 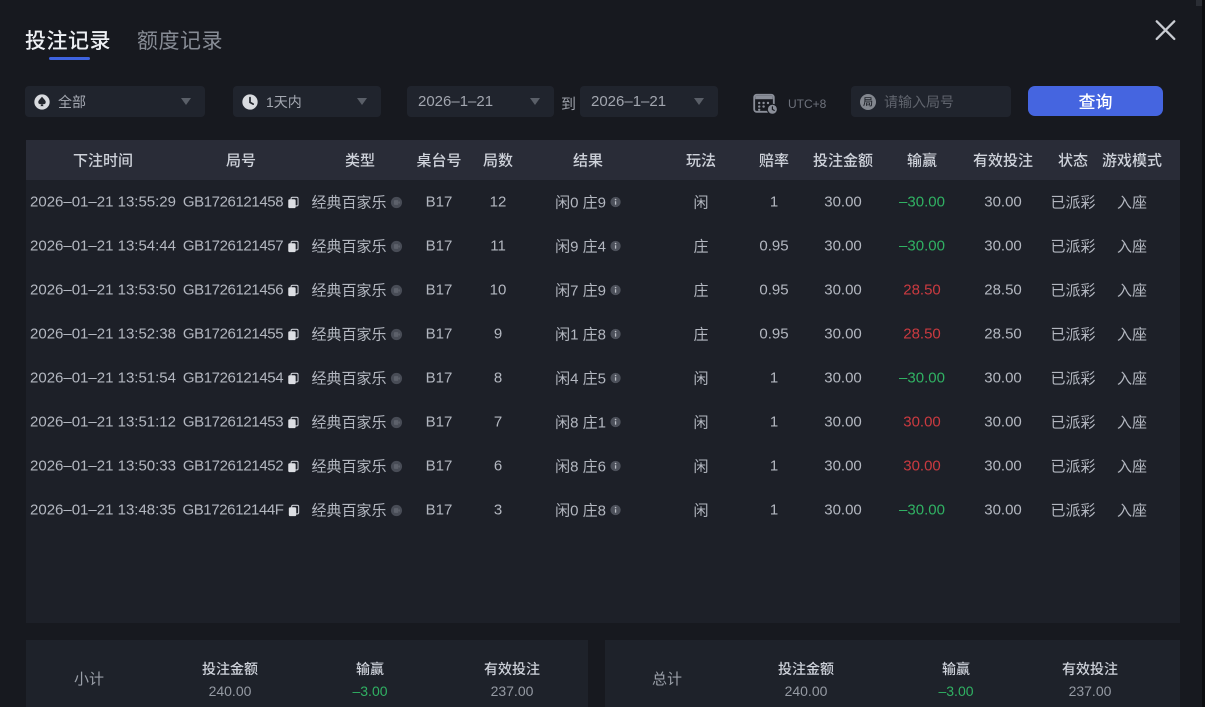 What do you see at coordinates (868, 101) in the screenshot?
I see `svg-text: 局` at bounding box center [868, 101].